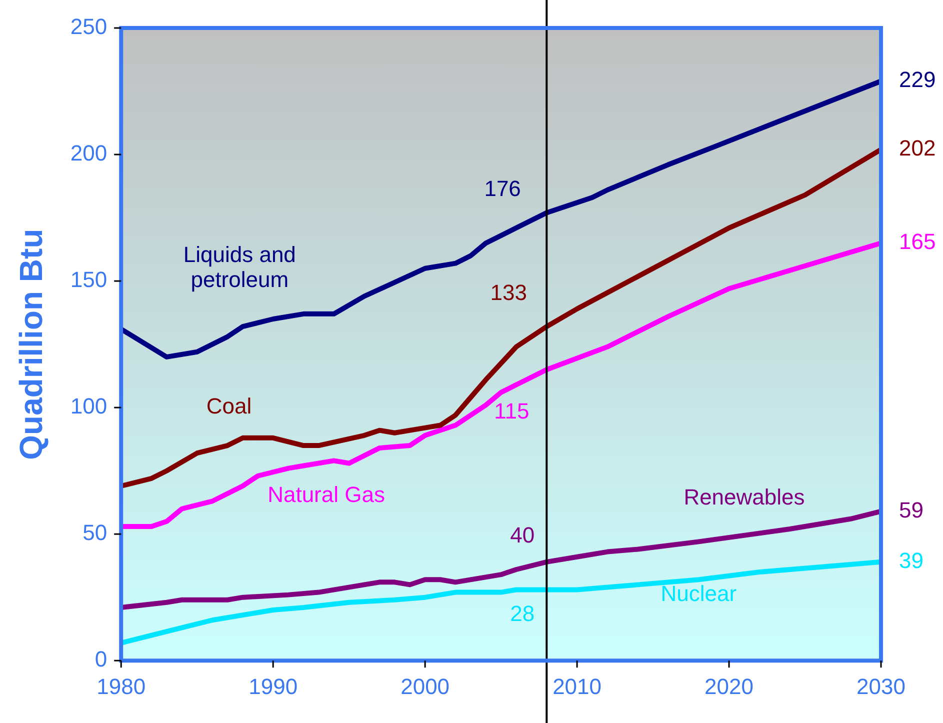 This screenshot has height=723, width=943. What do you see at coordinates (917, 241) in the screenshot?
I see `data-label: 165` at bounding box center [917, 241].